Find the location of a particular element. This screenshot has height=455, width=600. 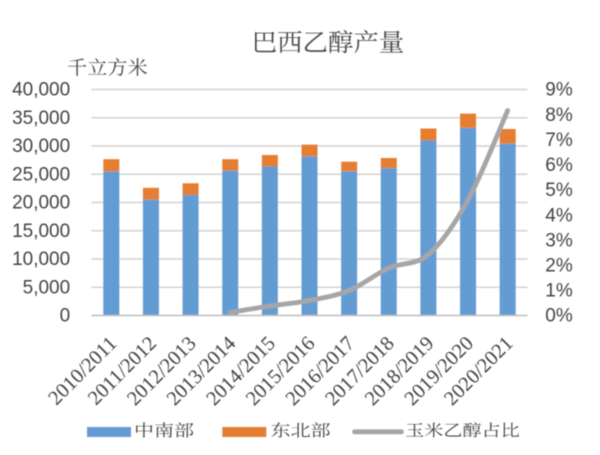

svg-text: 0 is located at coordinates (65, 316).